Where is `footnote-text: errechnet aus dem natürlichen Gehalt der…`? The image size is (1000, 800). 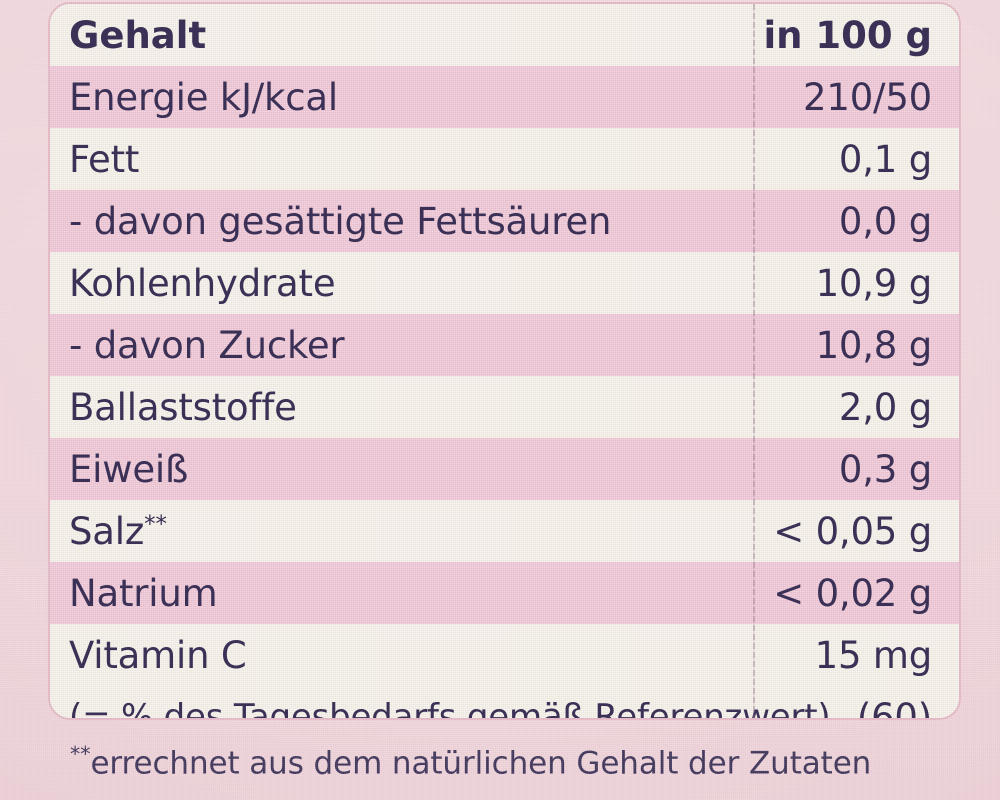
footnote-text: errechnet aus dem natürlichen Gehalt der… is located at coordinates (481, 763).